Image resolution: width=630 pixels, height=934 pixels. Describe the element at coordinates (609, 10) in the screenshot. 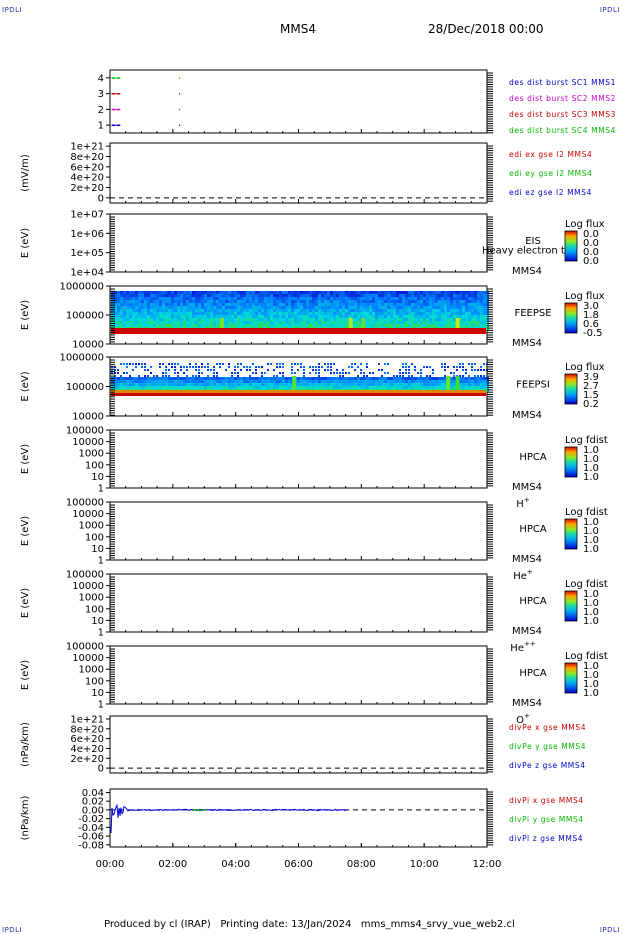

I see `corner-label-top-right: IPDLI` at that location.